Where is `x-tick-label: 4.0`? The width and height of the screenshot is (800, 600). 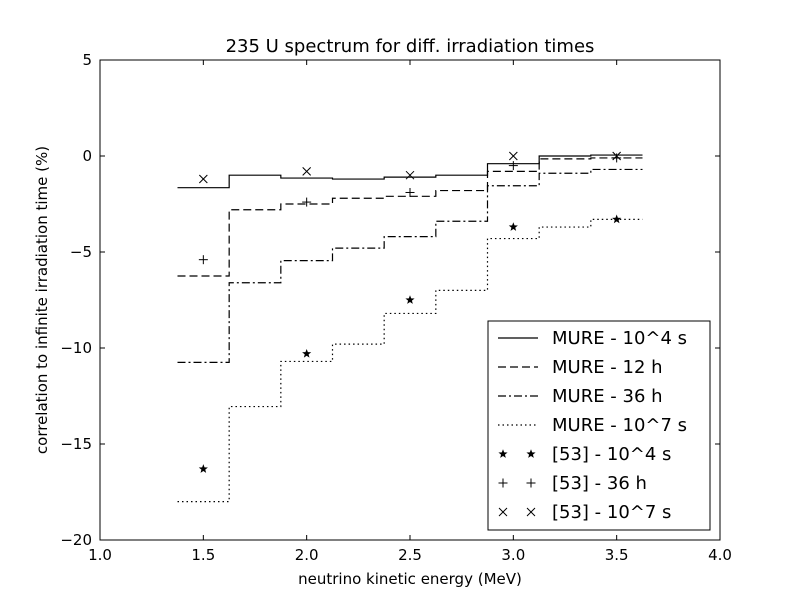 x-tick-label: 4.0 is located at coordinates (720, 555).